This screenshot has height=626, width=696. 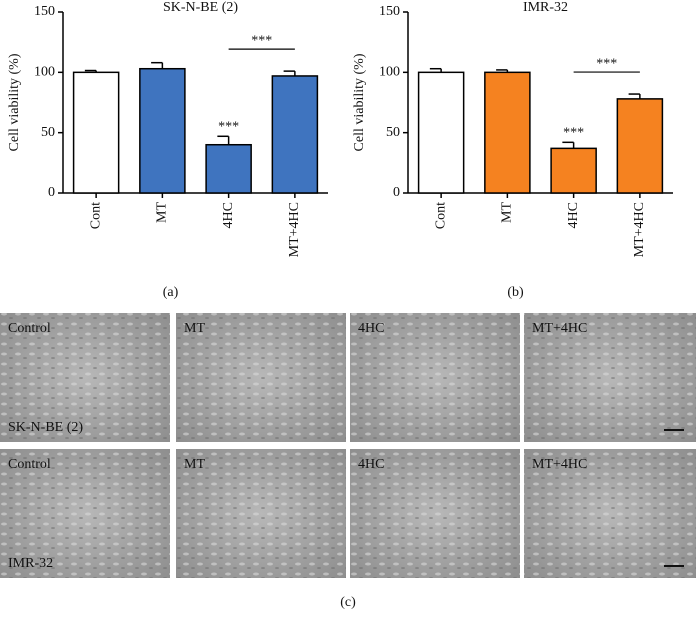 What do you see at coordinates (171, 292) in the screenshot?
I see `panel-caption: (a)` at bounding box center [171, 292].